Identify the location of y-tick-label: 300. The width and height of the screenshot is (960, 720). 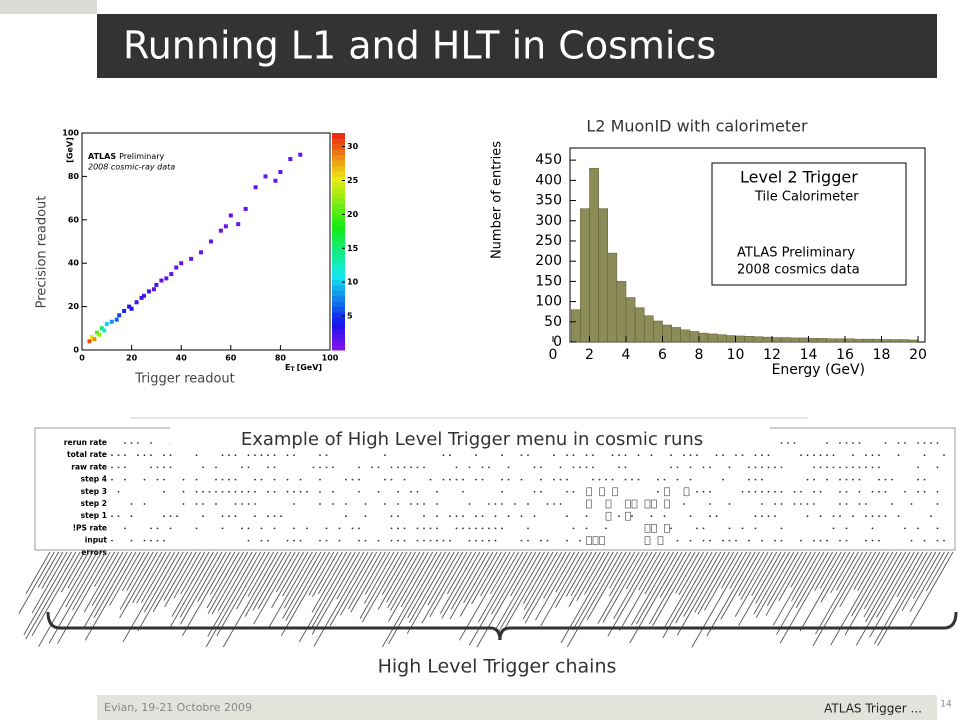
(548, 221).